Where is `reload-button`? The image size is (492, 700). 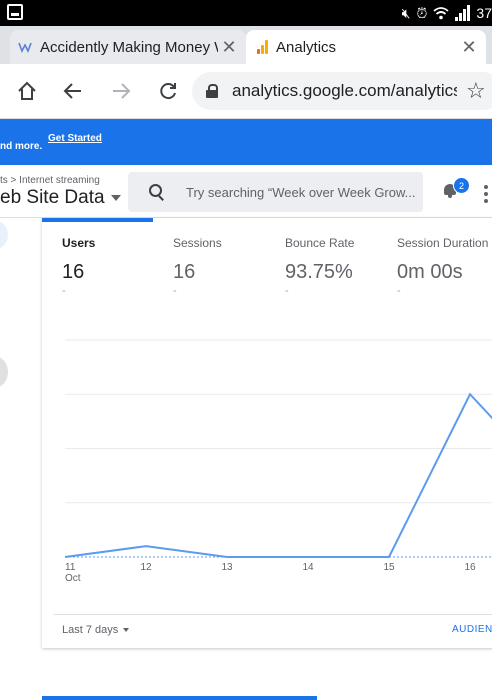 reload-button is located at coordinates (168, 91).